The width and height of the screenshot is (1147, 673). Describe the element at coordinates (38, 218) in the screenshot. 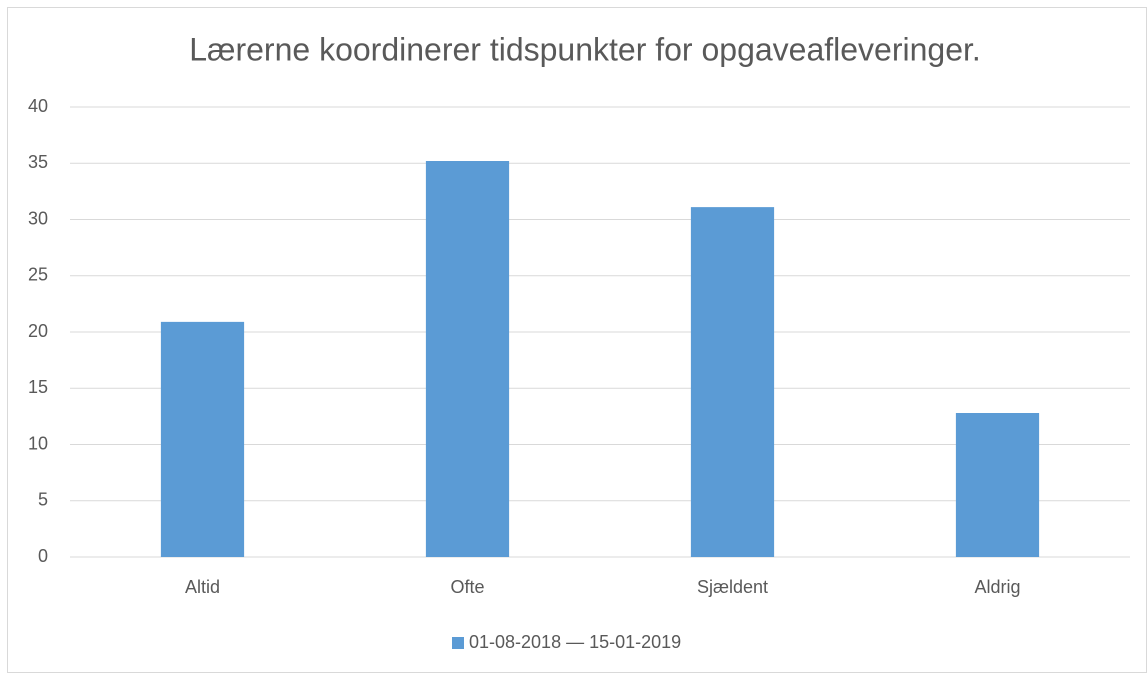

I see `y-tick-label: 30` at that location.